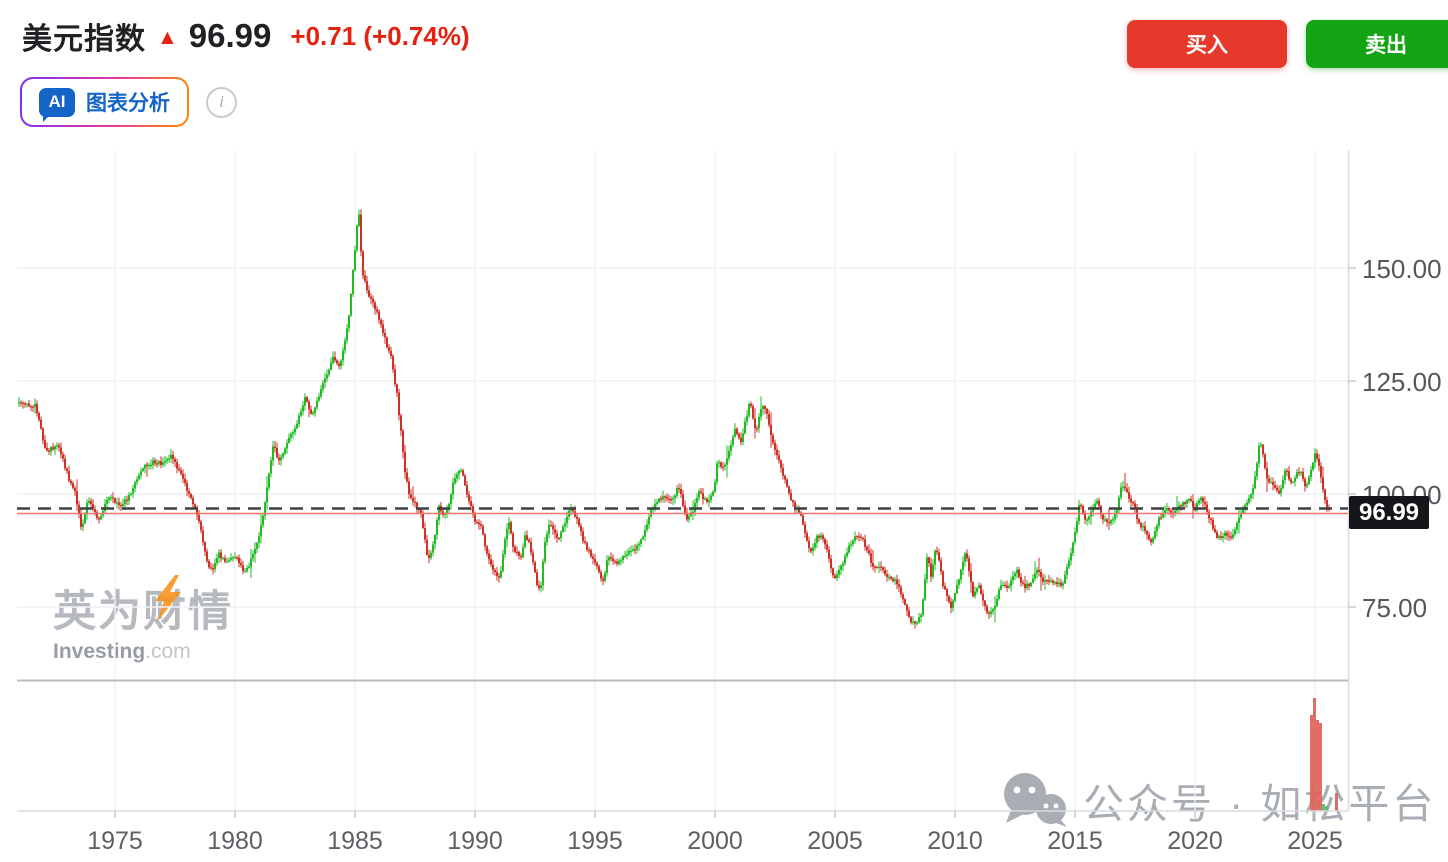 The width and height of the screenshot is (1448, 862). I want to click on x-axis-label: 1980, so click(235, 841).